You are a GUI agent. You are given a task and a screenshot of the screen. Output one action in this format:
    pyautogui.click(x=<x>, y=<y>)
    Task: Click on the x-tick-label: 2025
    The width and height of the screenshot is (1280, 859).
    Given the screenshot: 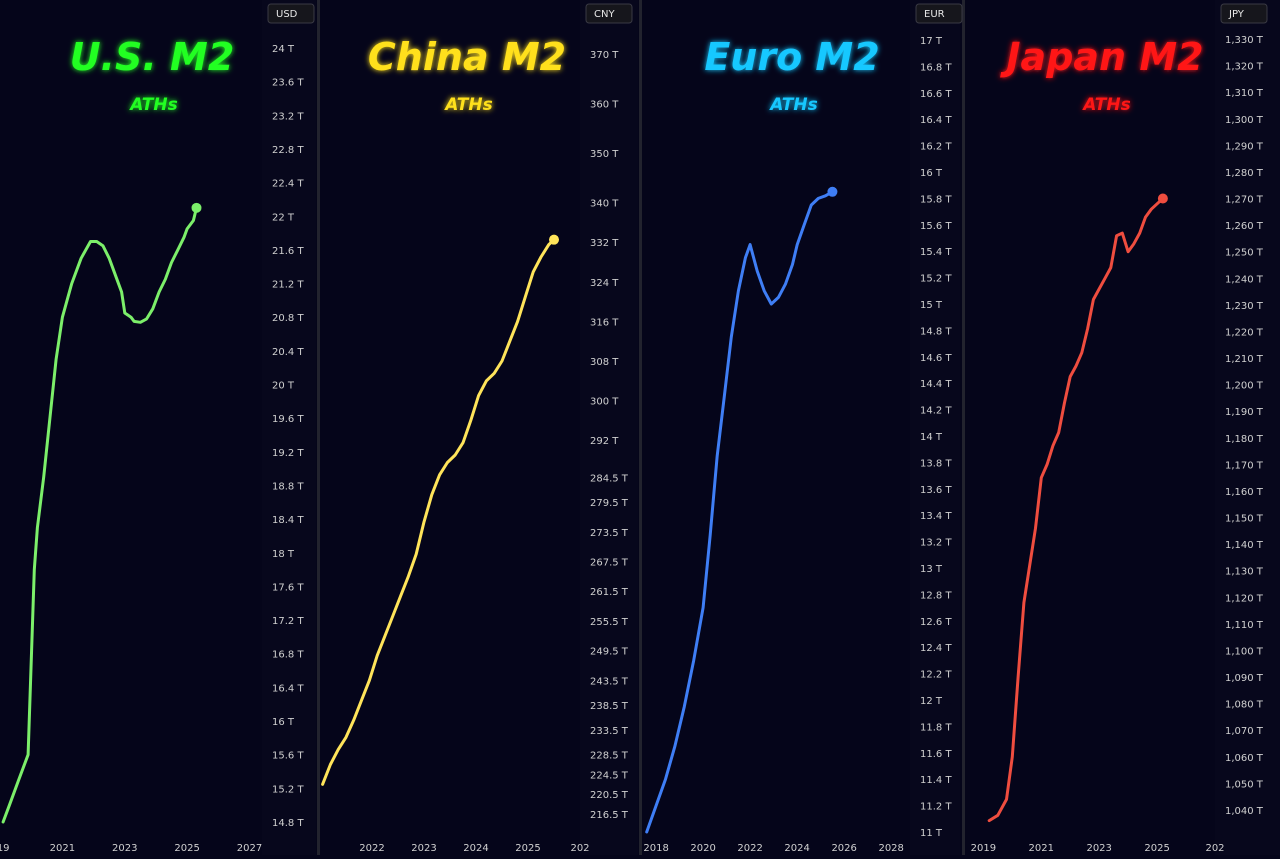 What is the action you would take?
    pyautogui.click(x=527, y=848)
    